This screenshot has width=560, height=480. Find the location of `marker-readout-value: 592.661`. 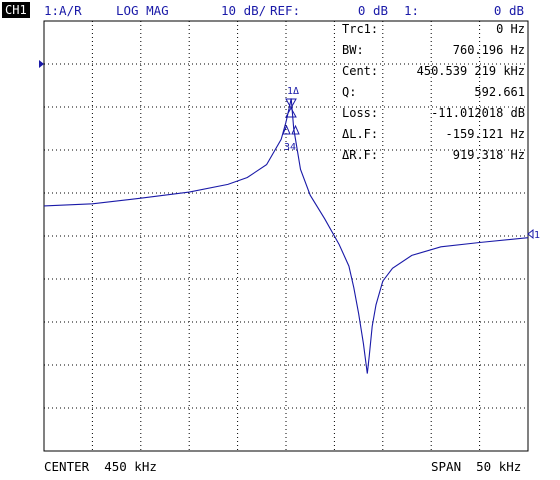

marker-readout-value: 592.661 is located at coordinates (499, 92).